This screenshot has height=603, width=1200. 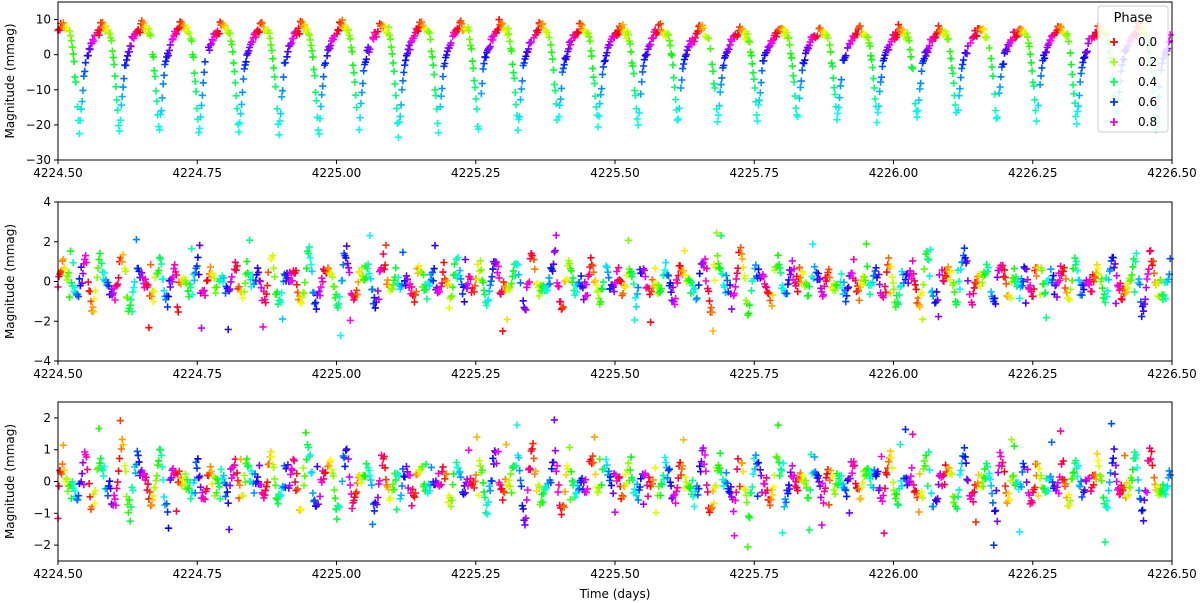 What do you see at coordinates (197, 374) in the screenshot?
I see `x-tick-label: 4224.75` at bounding box center [197, 374].